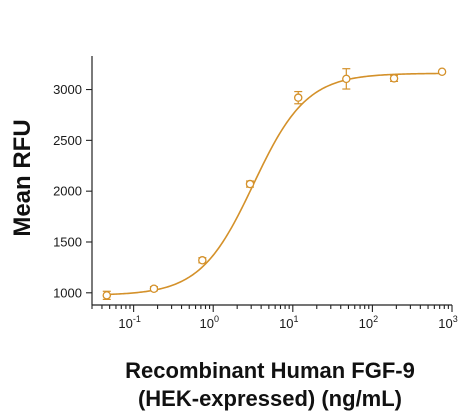 Image resolution: width=474 pixels, height=420 pixels. Describe the element at coordinates (270, 398) in the screenshot. I see `x-axis-title-line2: (HEK-expressed) (ng/mL)` at that location.